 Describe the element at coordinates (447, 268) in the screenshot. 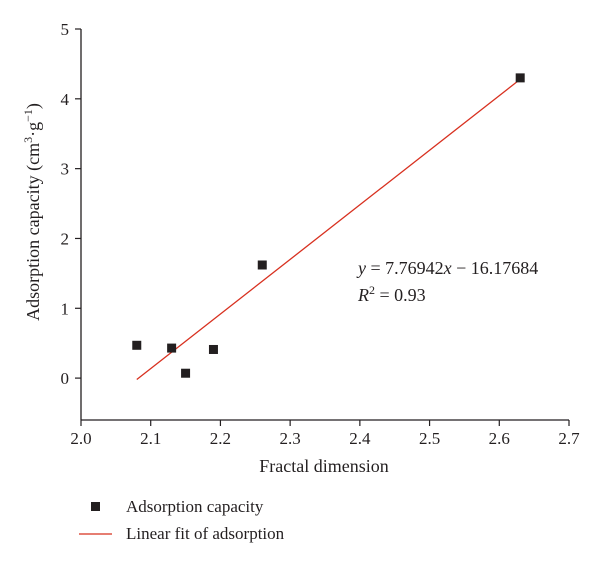

I see `regression-equation: y = 7.76942x − 16.17684` at that location.